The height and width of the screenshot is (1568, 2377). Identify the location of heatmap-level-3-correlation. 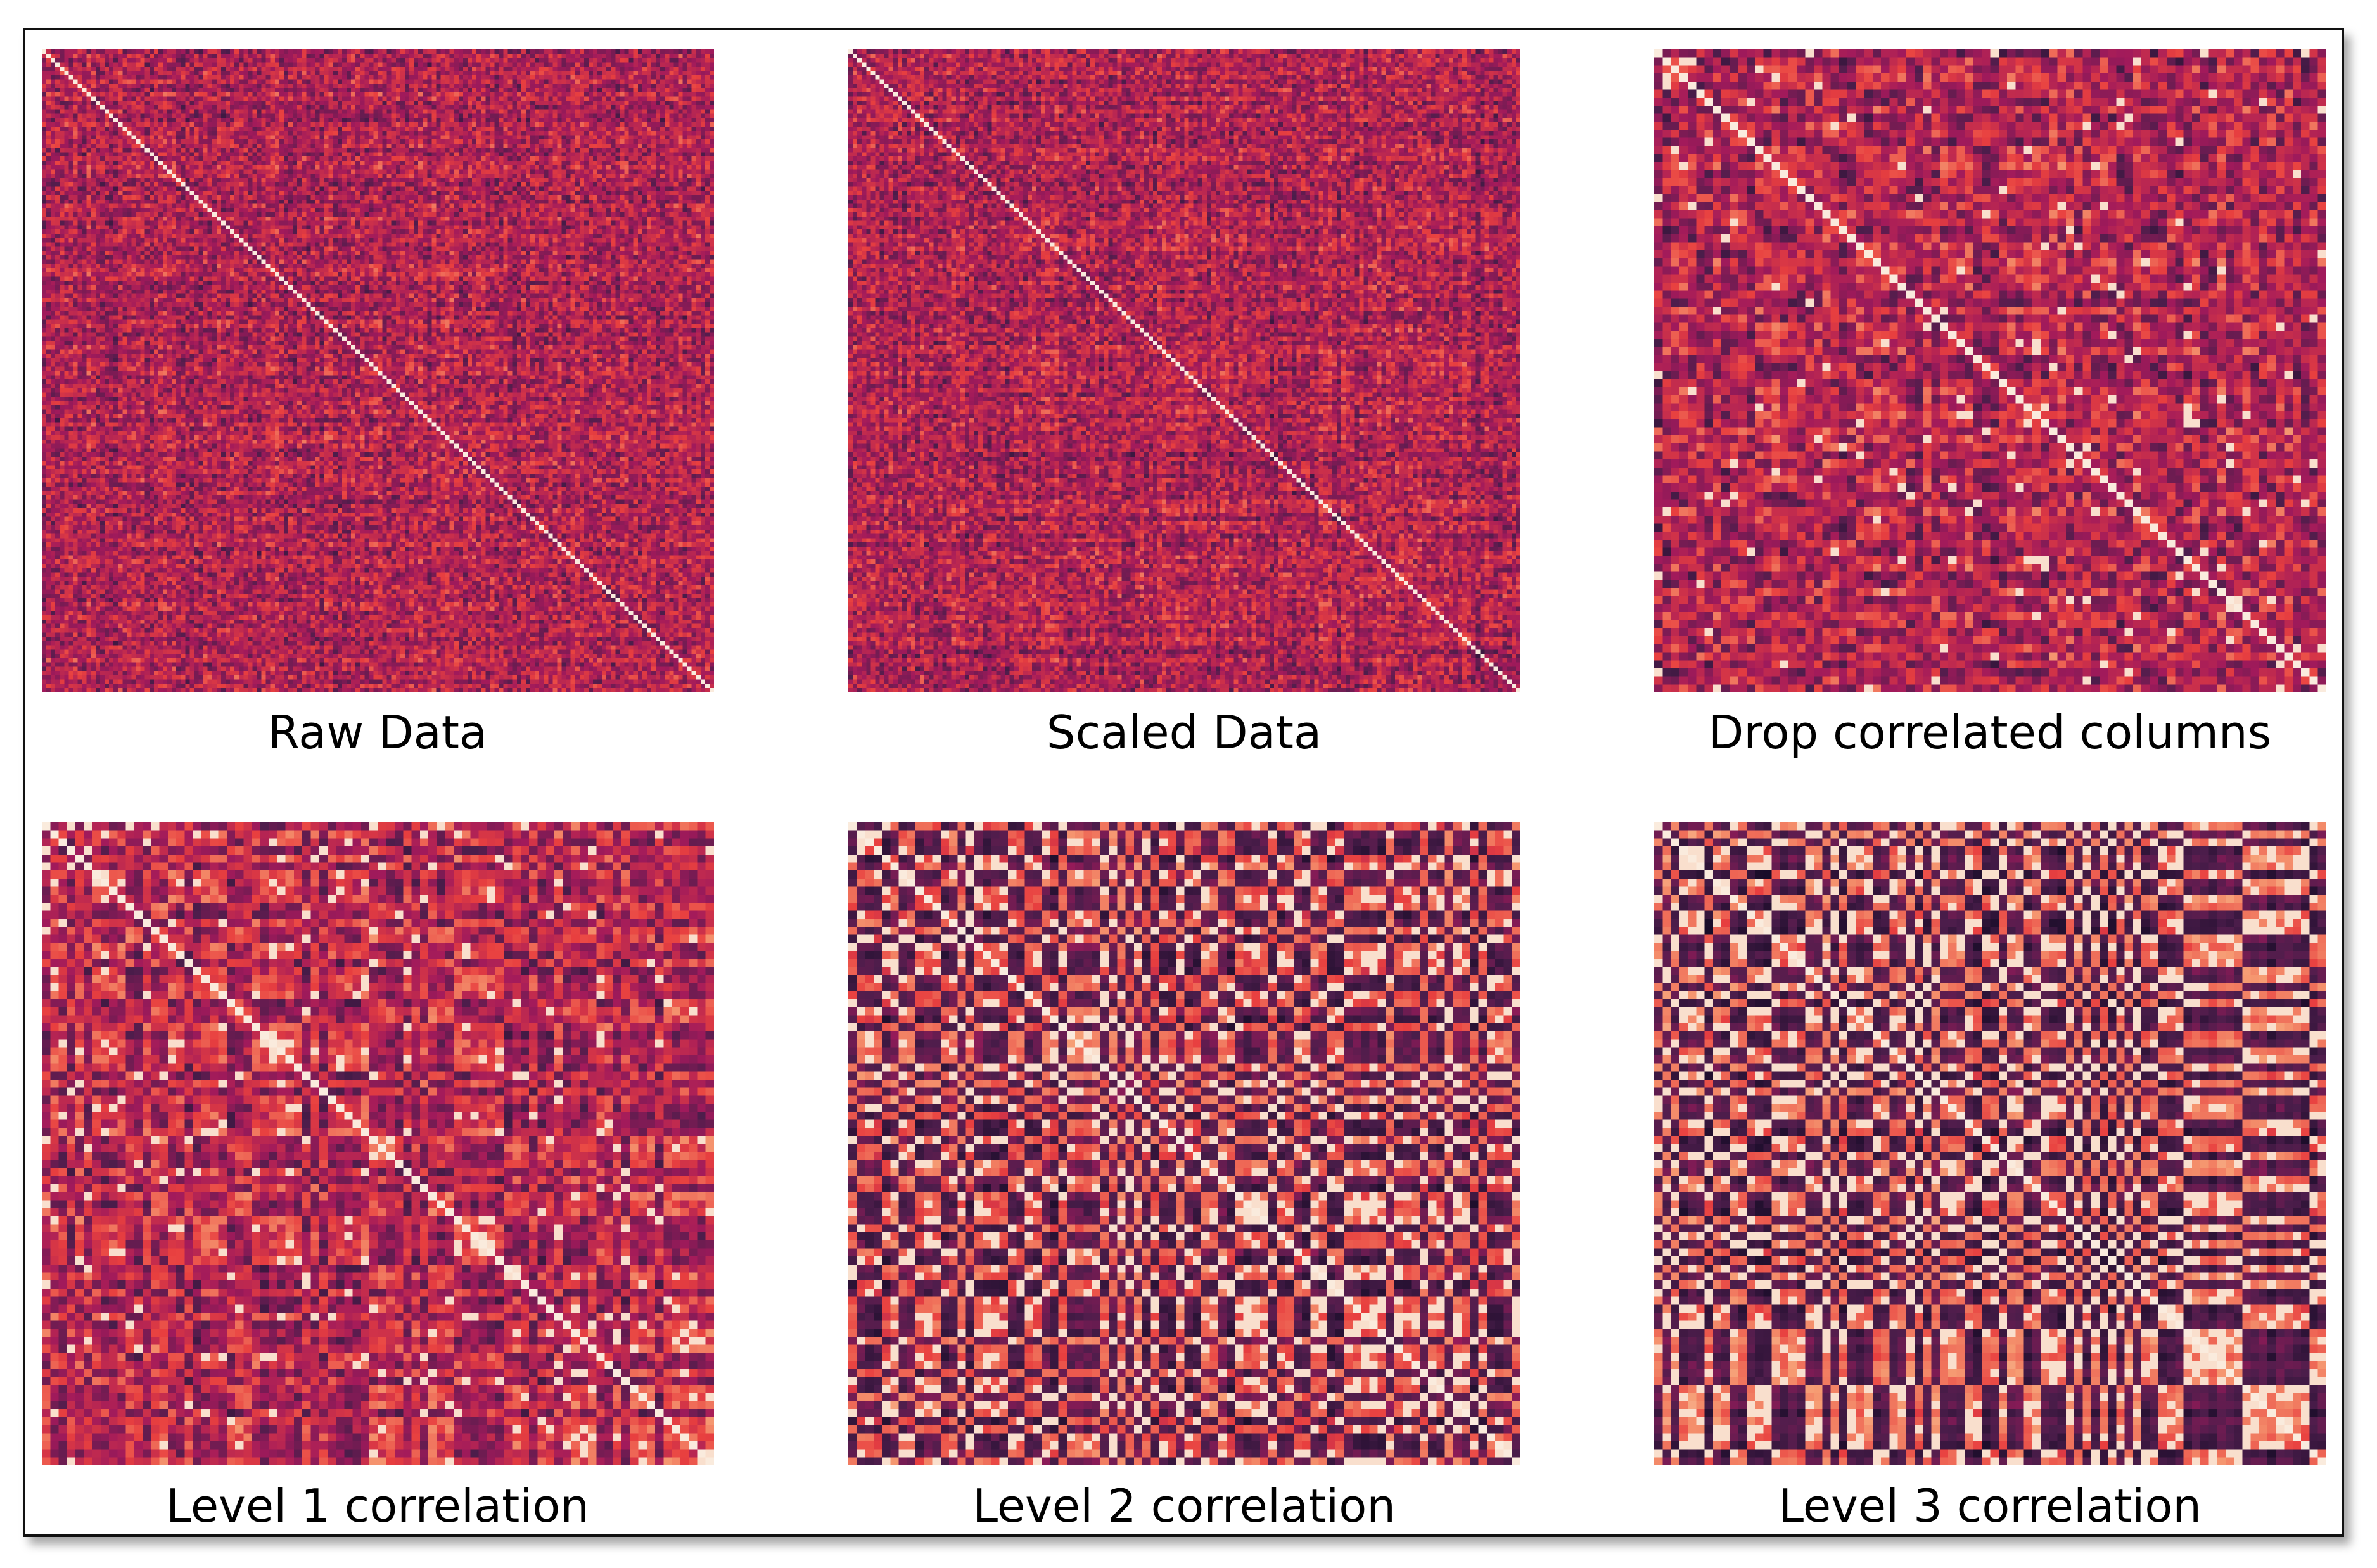
(1990, 1143).